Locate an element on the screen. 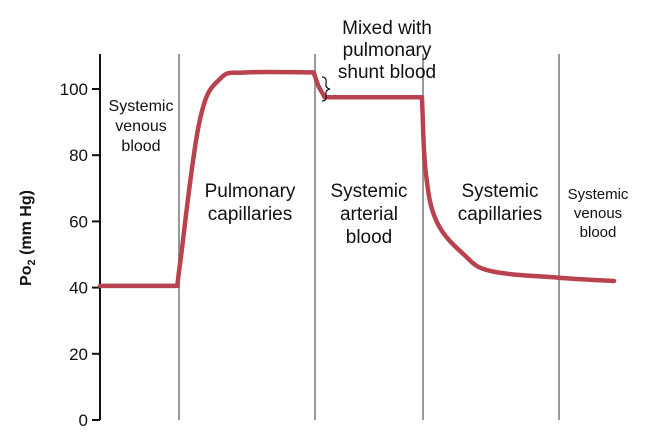 The image size is (648, 438). y-ticks: 0 20 40 60 80 100 is located at coordinates (80, 255).